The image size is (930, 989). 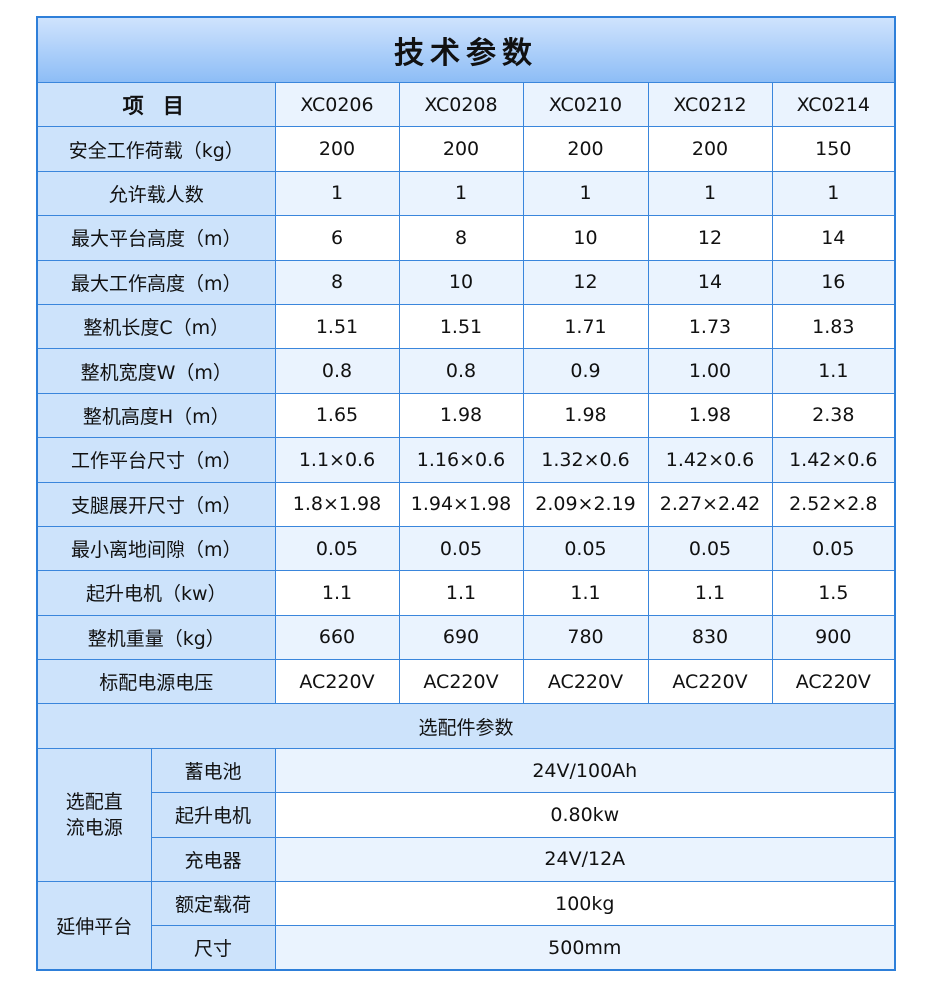 What do you see at coordinates (461, 504) in the screenshot?
I see `cell-value: 1.94×1.98` at bounding box center [461, 504].